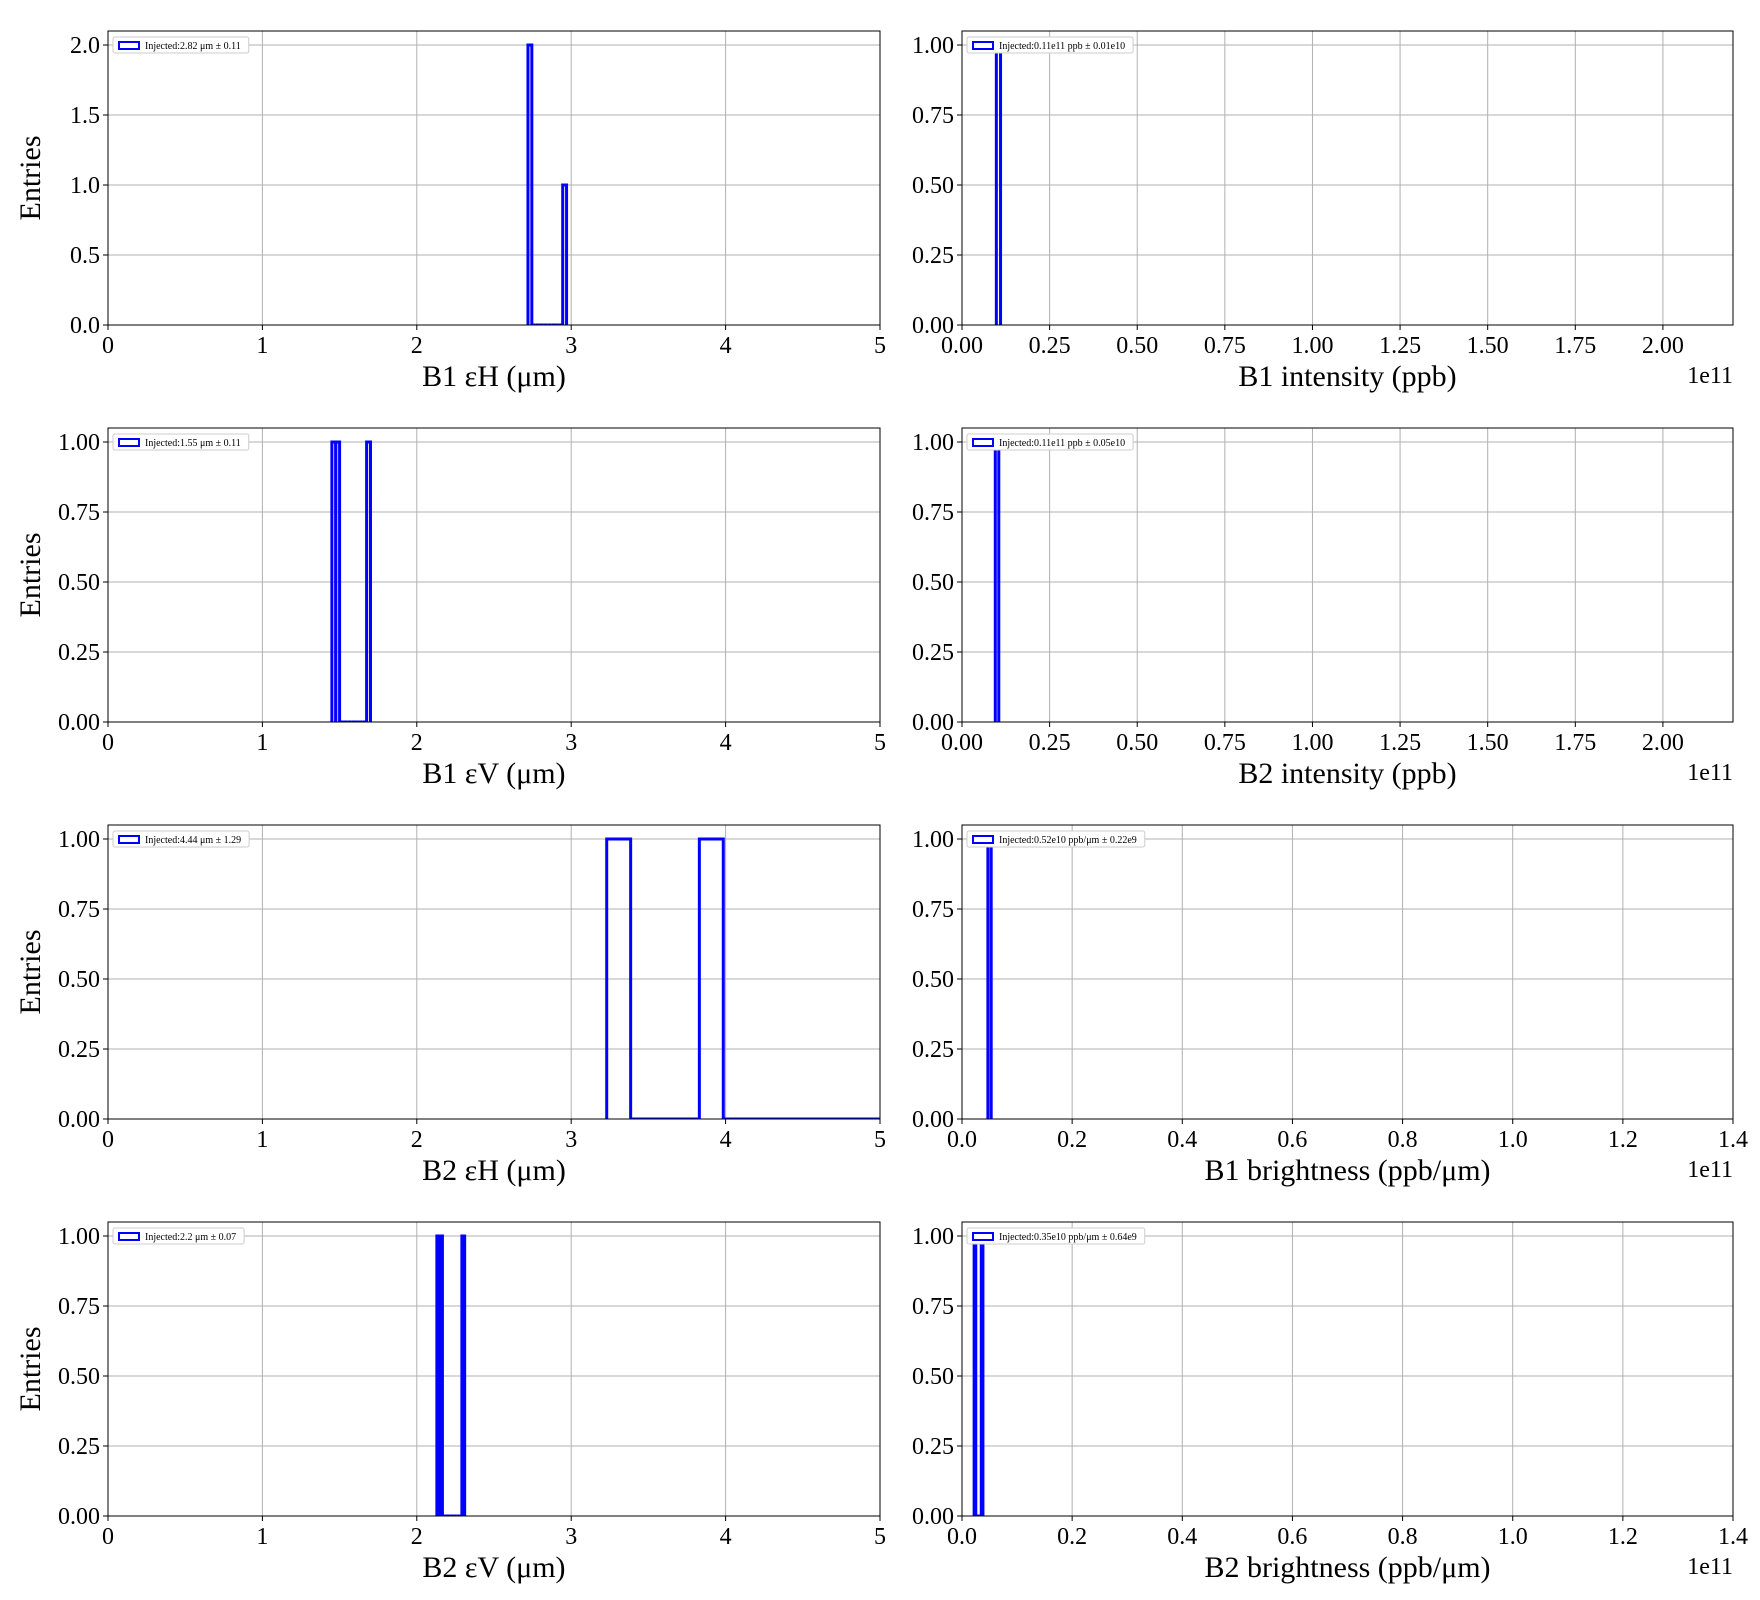 This screenshot has width=1760, height=1600. I want to click on y-tick-label: 1.0, so click(85, 186).